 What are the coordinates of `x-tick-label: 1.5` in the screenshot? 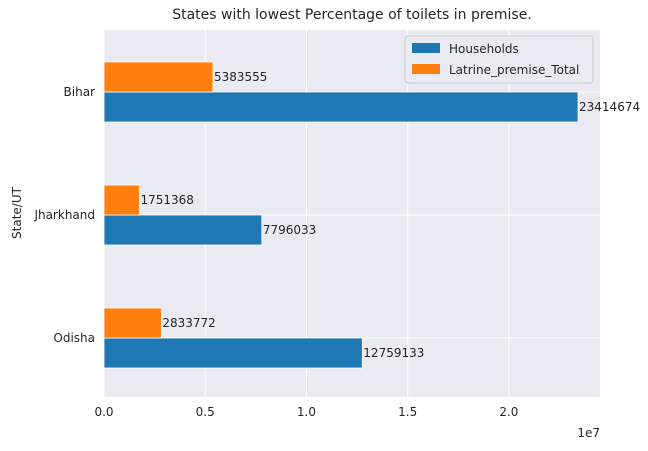 It's located at (407, 412).